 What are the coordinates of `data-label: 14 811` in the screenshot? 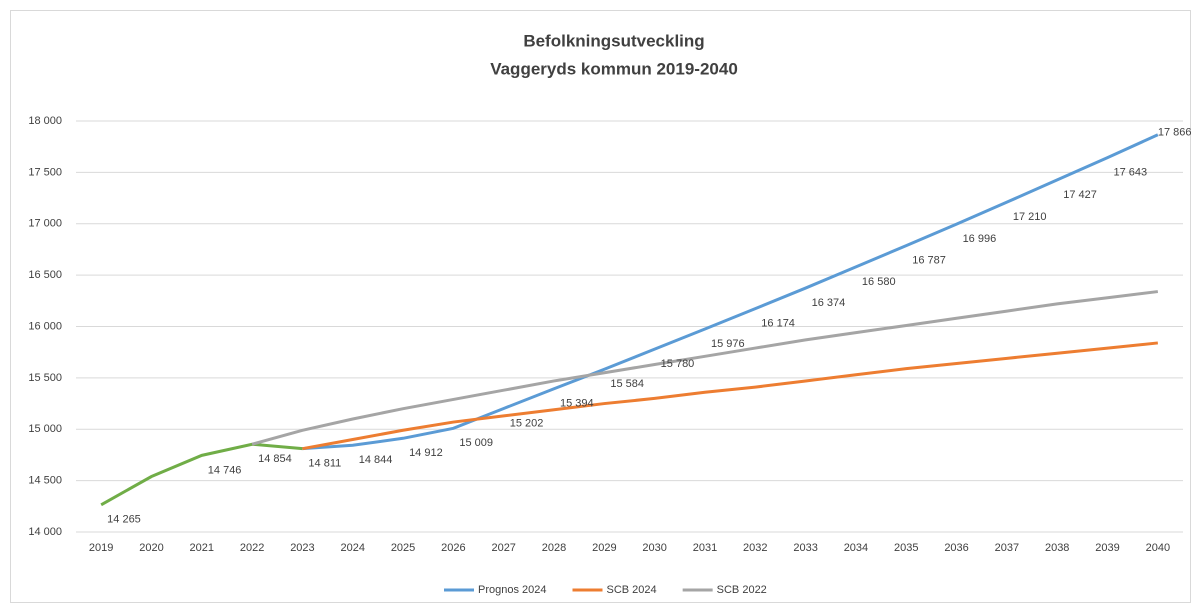 It's located at (324, 464).